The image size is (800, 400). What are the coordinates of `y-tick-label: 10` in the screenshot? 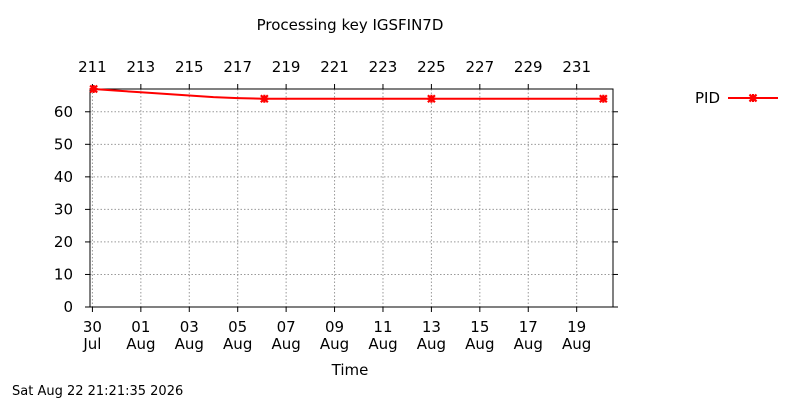 It's located at (63, 274).